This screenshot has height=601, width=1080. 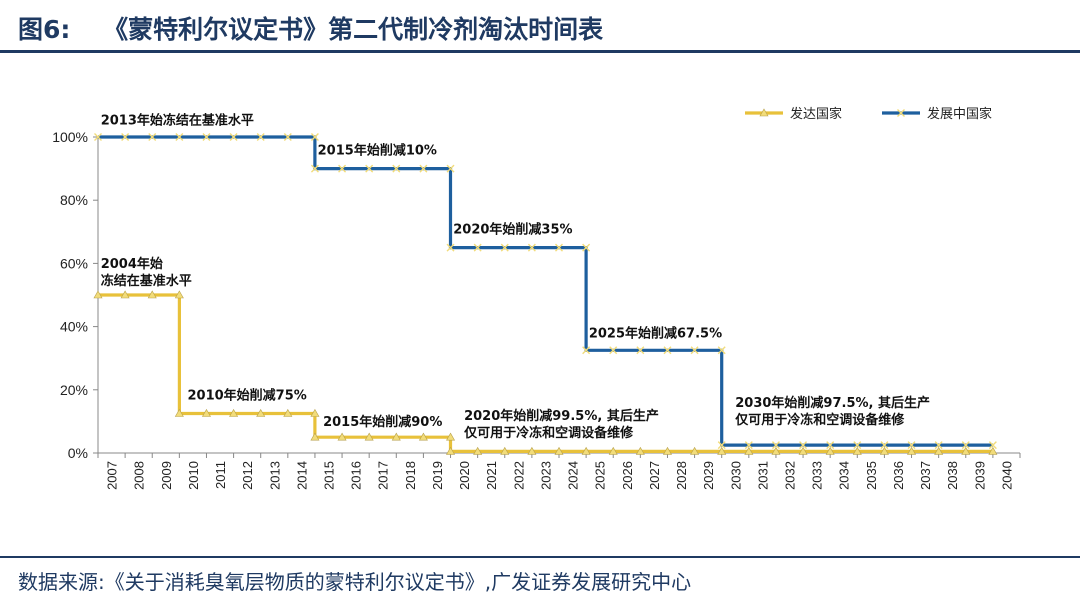 I want to click on x-tick-label: 2012, so click(x=247, y=475).